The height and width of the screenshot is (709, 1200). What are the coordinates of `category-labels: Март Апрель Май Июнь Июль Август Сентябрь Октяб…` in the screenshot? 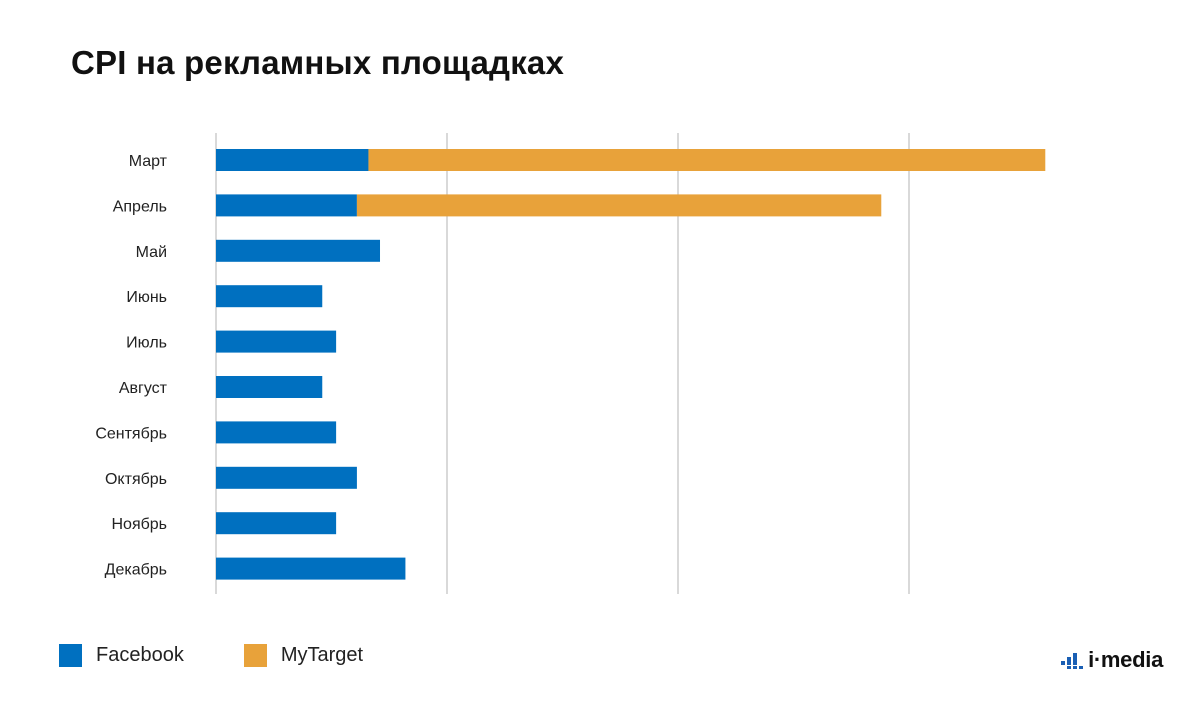 It's located at (131, 366).